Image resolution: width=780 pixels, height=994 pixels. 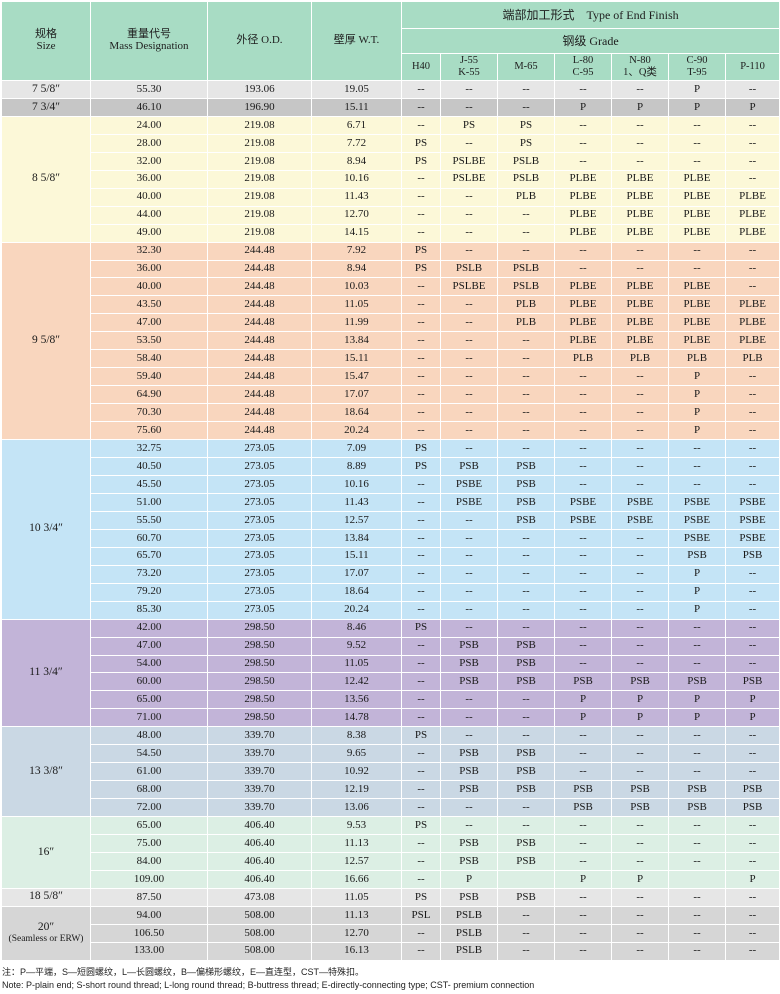 I want to click on l80-cell: PSB, so click(x=583, y=808).